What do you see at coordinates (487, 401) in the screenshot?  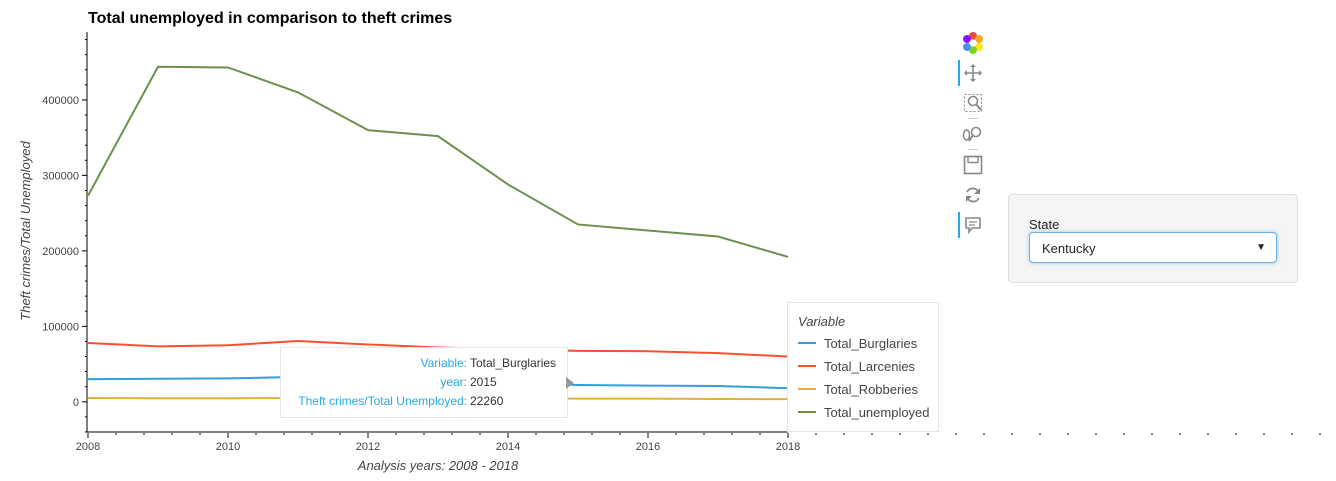 I see `tooltip-value: 22260` at bounding box center [487, 401].